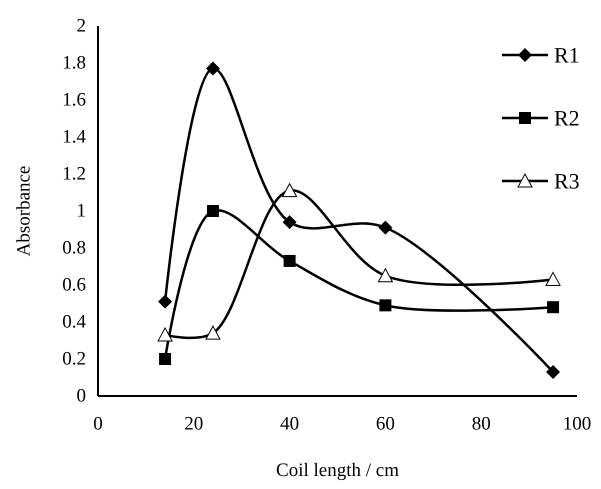 The height and width of the screenshot is (489, 601). I want to click on x-tick-label: 20, so click(194, 424).